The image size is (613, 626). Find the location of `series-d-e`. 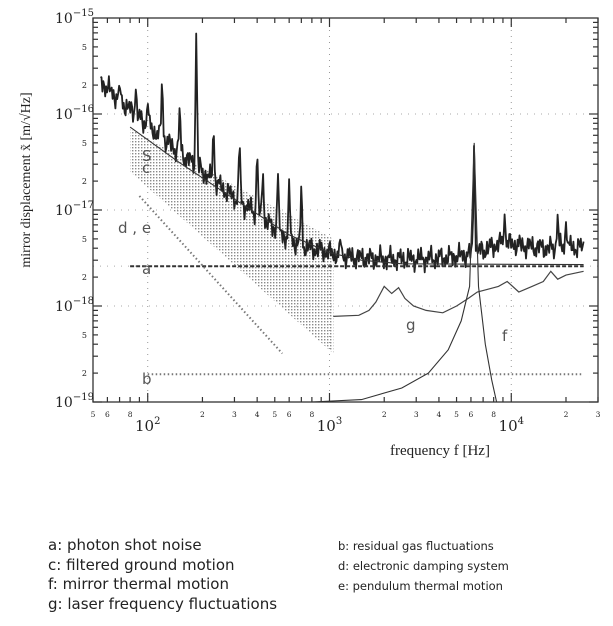

series-d-e is located at coordinates (211, 275).